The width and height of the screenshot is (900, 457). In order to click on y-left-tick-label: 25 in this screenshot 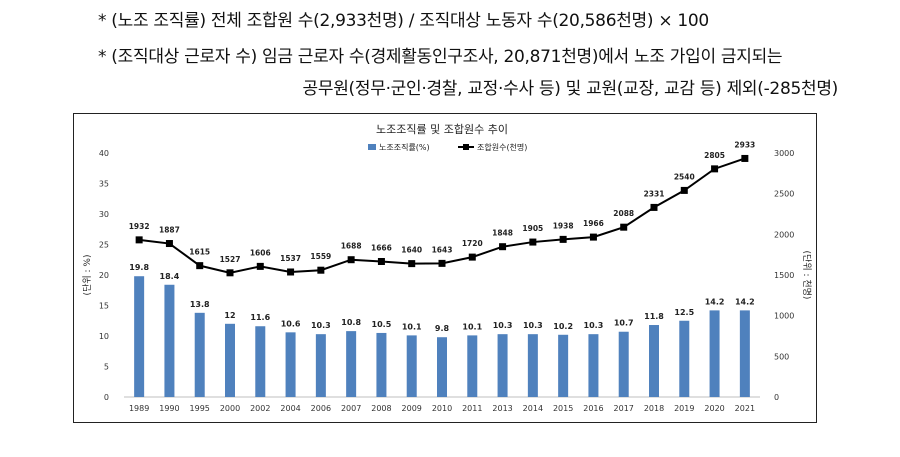, I will do `click(104, 245)`.